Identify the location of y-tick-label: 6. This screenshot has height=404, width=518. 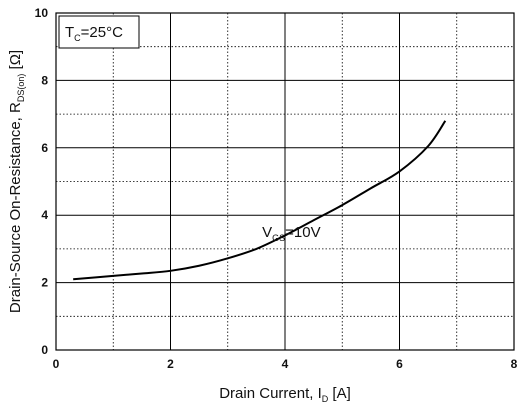
(44, 148).